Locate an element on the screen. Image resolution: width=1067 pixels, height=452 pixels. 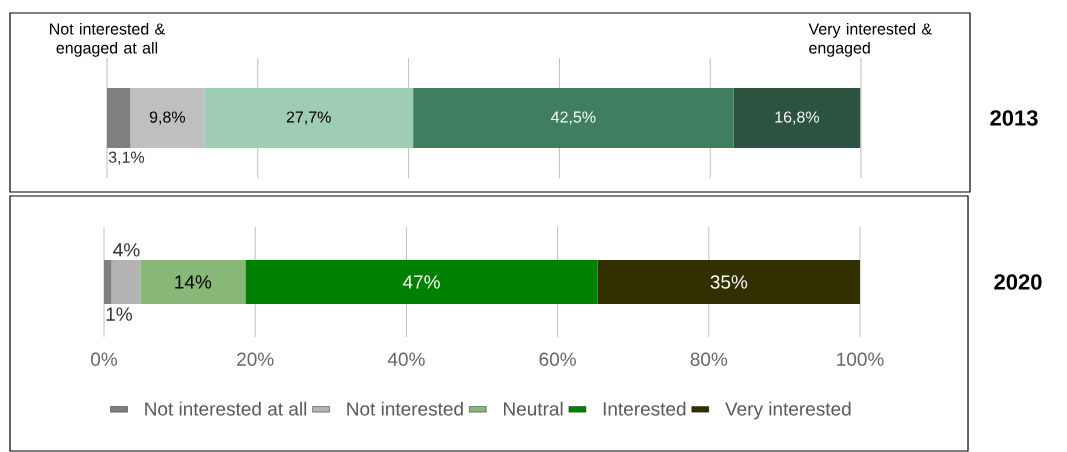
x-tick-label: 20% is located at coordinates (255, 359).